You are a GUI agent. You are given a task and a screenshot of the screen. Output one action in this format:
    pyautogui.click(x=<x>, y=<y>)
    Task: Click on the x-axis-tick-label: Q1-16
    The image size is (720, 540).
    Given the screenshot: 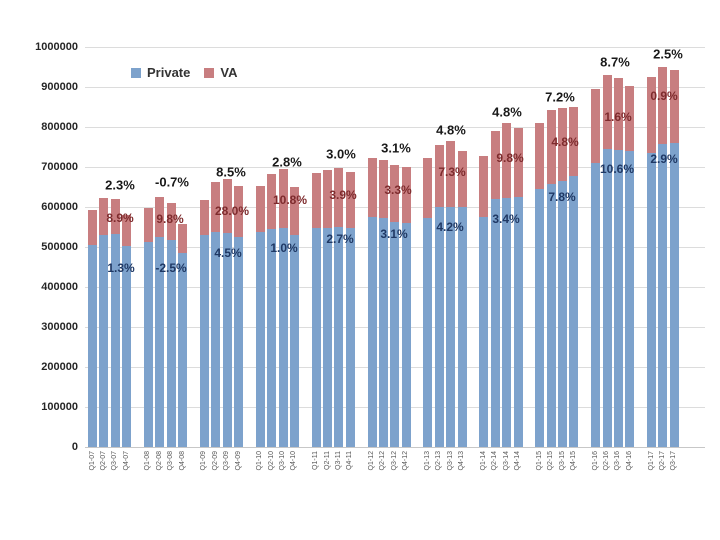 What is the action you would take?
    pyautogui.click(x=595, y=461)
    